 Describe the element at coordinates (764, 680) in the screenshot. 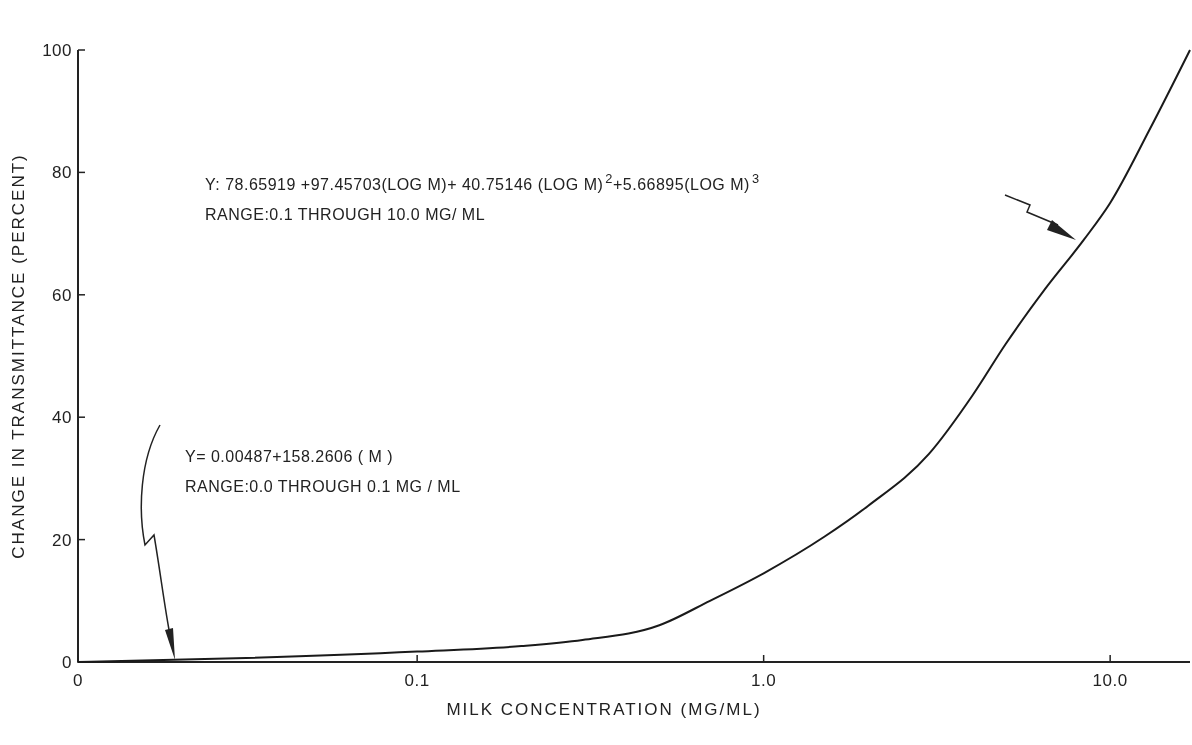

I see `x-tick-label: 1.0` at that location.